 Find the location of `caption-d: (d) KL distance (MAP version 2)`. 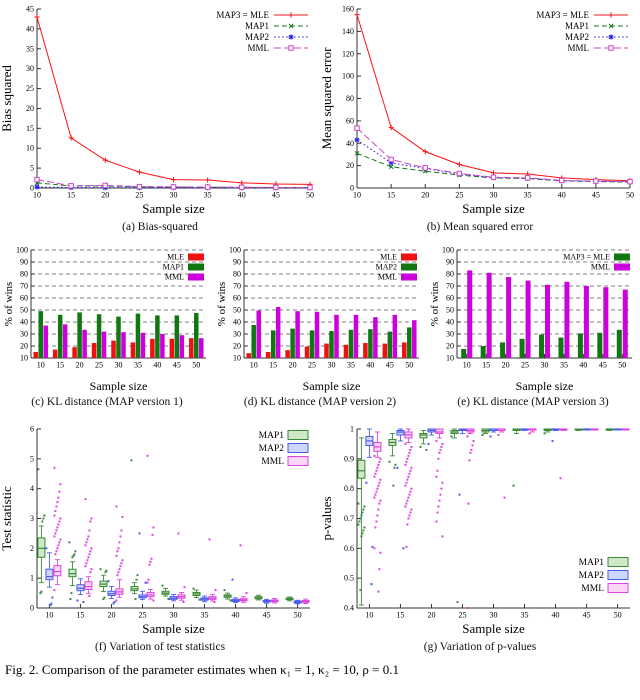

caption-d: (d) KL distance (MAP version 2) is located at coordinates (320, 402).